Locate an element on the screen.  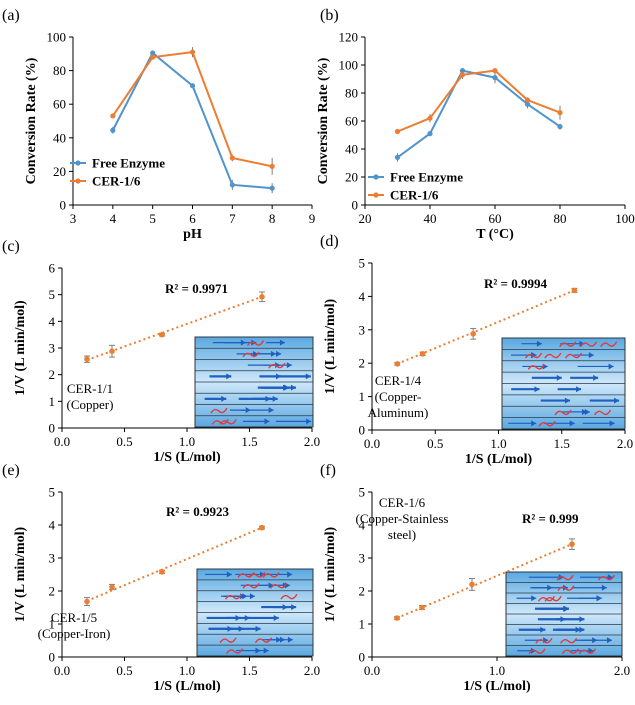
x-axis-label: pH is located at coordinates (192, 234).